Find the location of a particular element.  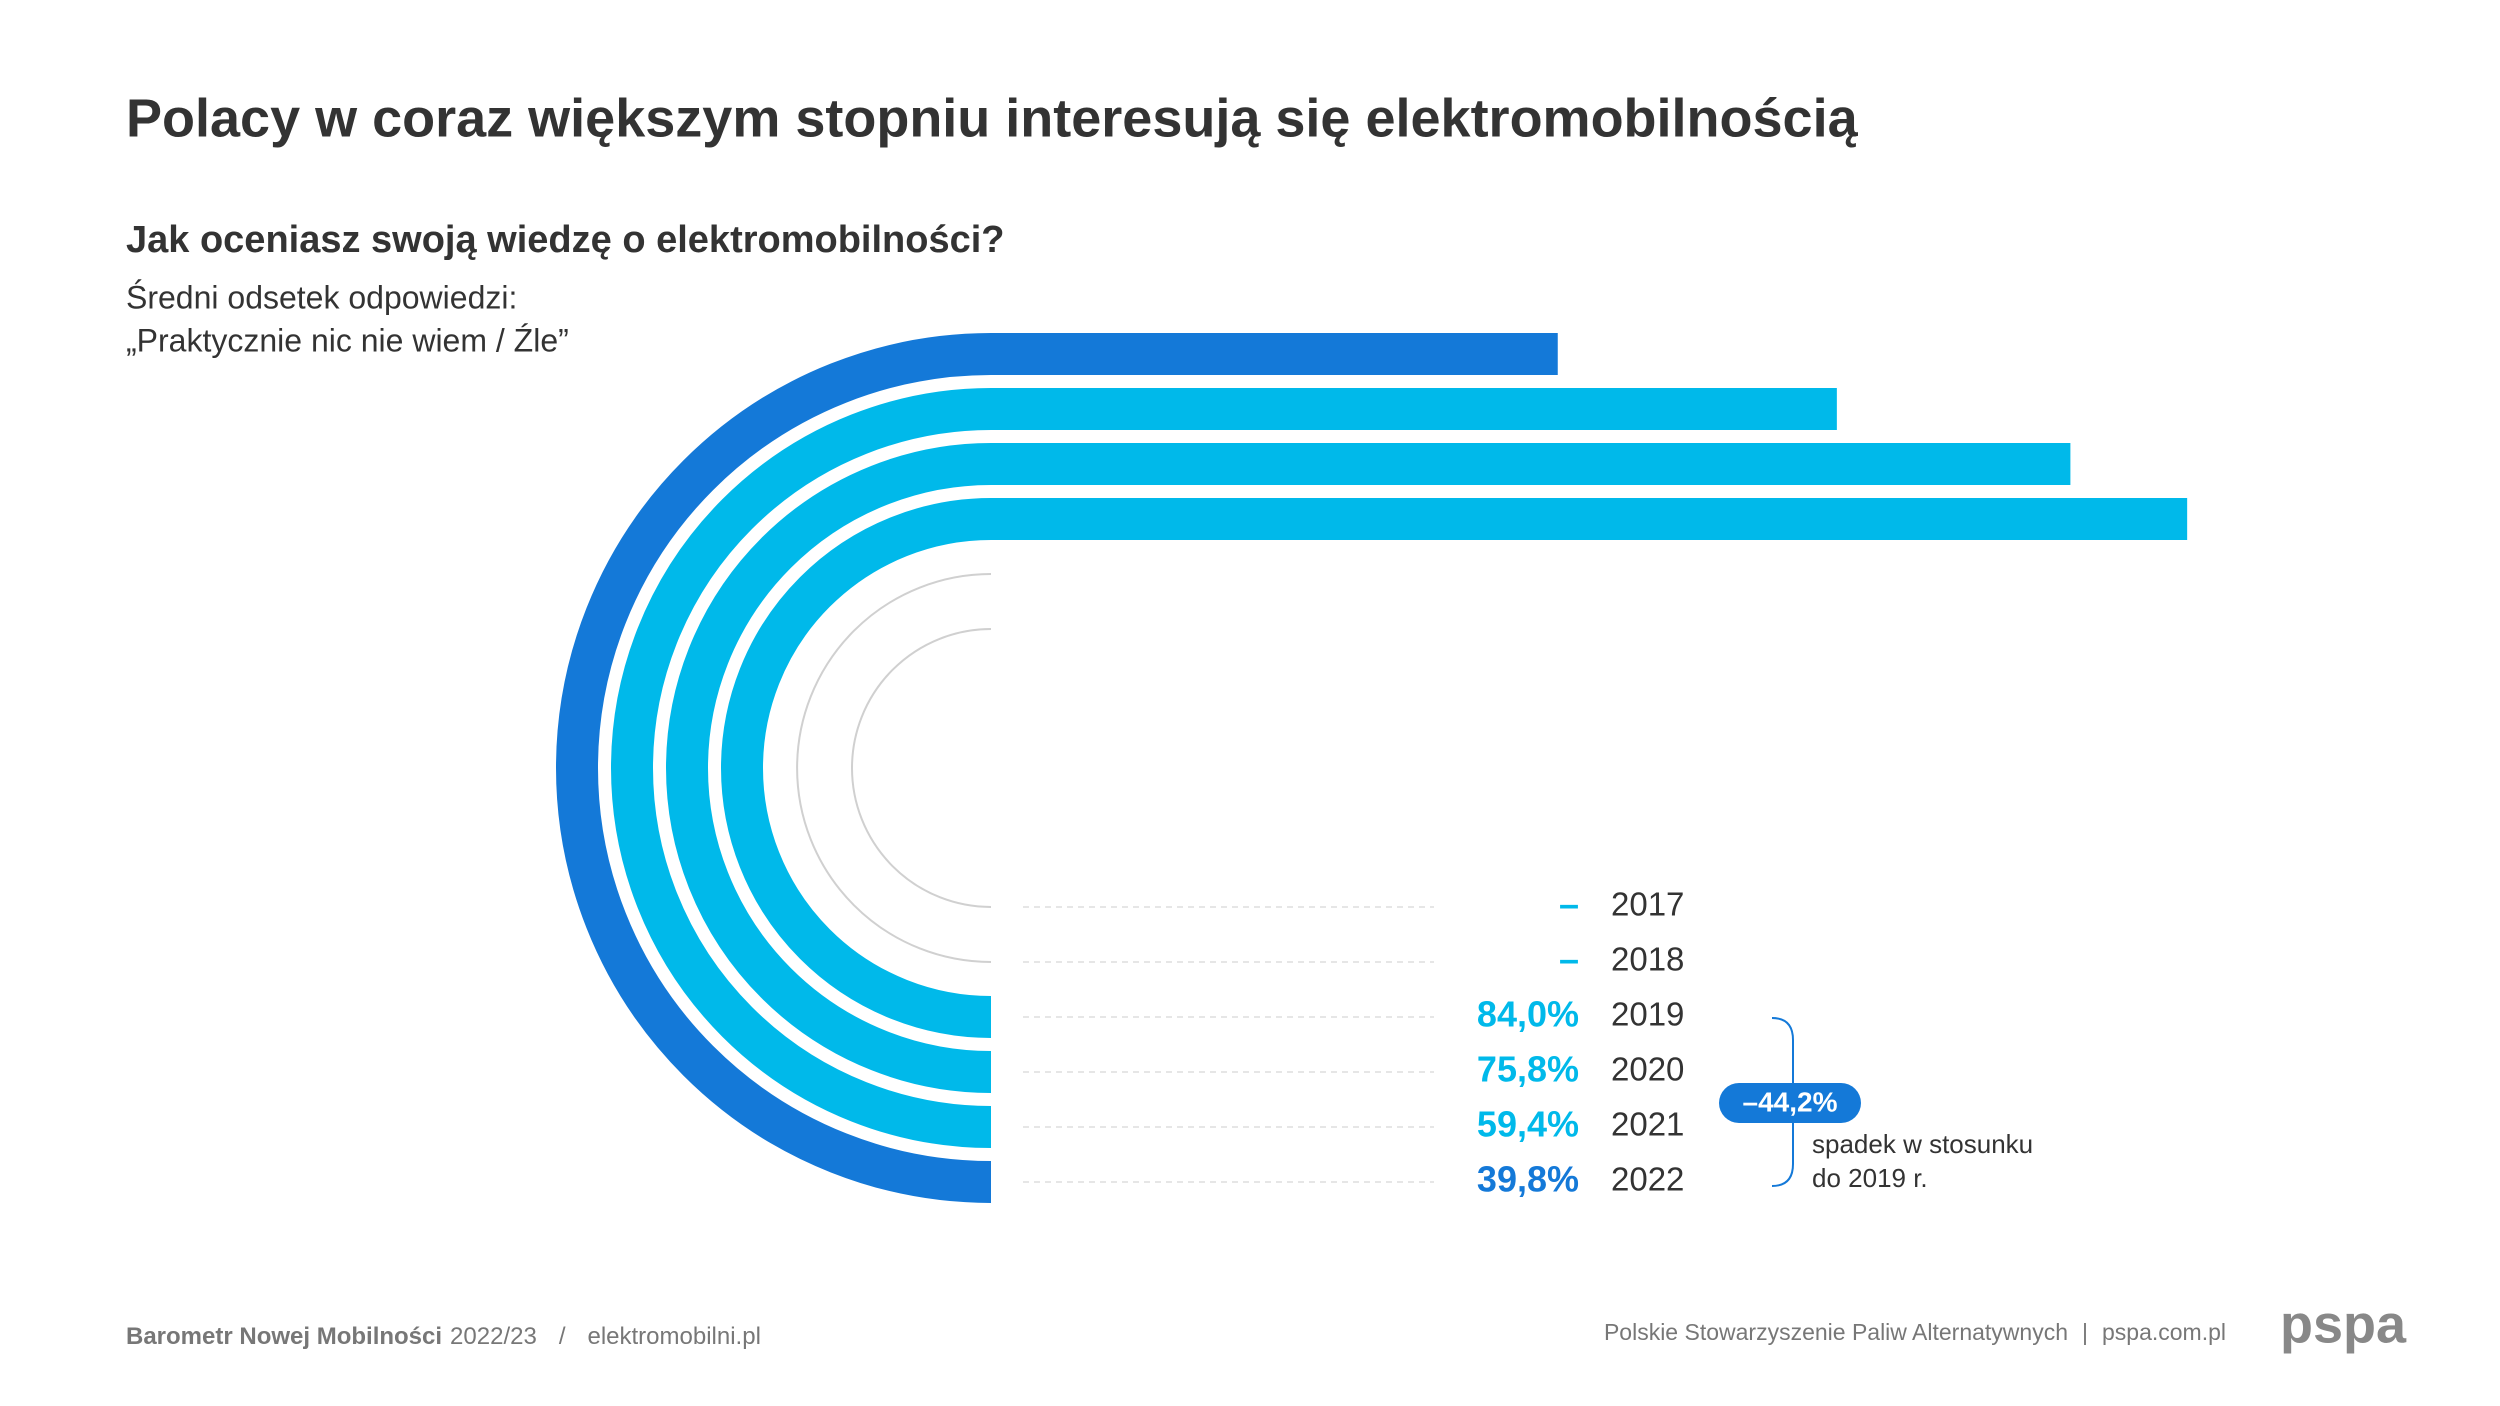

footer-source-name: Barometr Nowej Mobilności is located at coordinates (284, 1336).